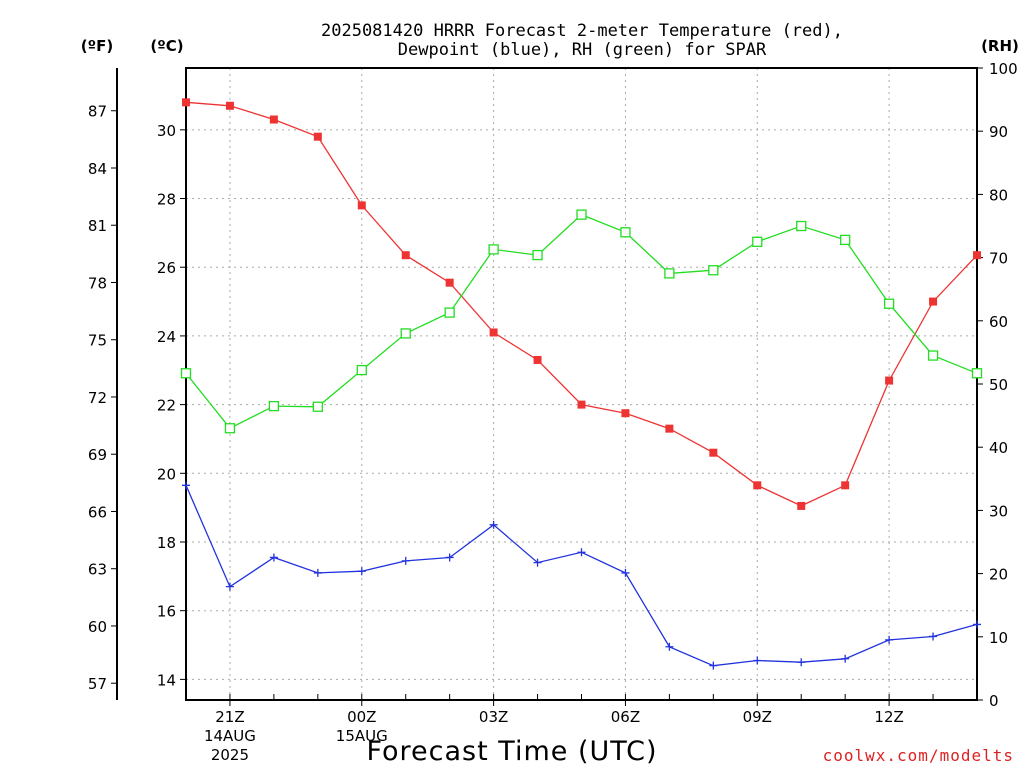  I want to click on rh-axis-unit: (RH), so click(1000, 46).